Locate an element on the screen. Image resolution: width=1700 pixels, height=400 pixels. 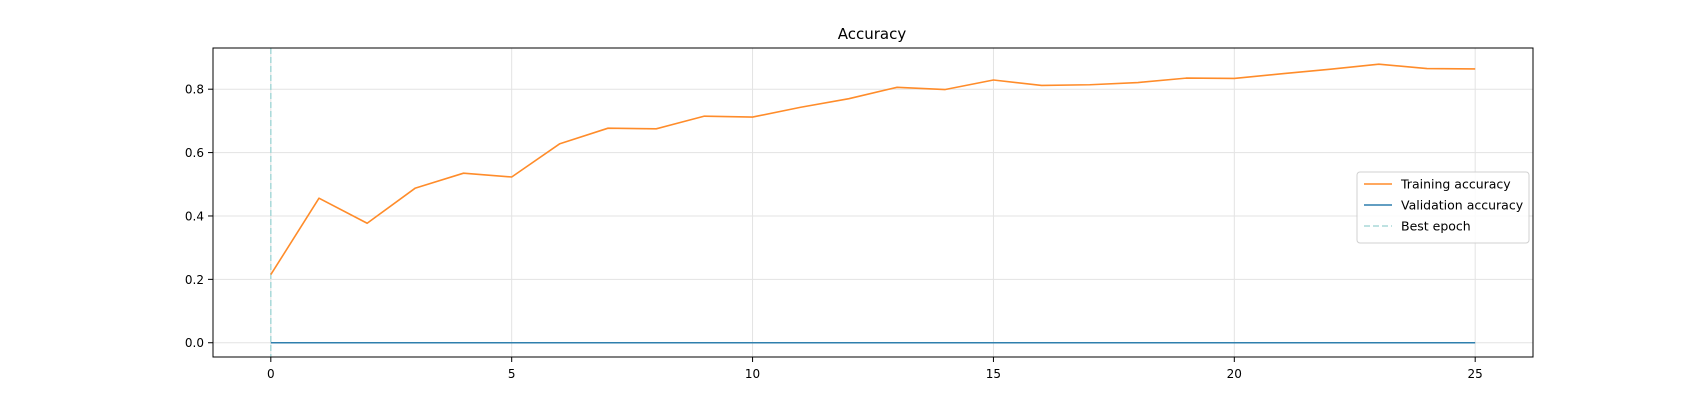
y-tick-label: 0.2 is located at coordinates (194, 280).